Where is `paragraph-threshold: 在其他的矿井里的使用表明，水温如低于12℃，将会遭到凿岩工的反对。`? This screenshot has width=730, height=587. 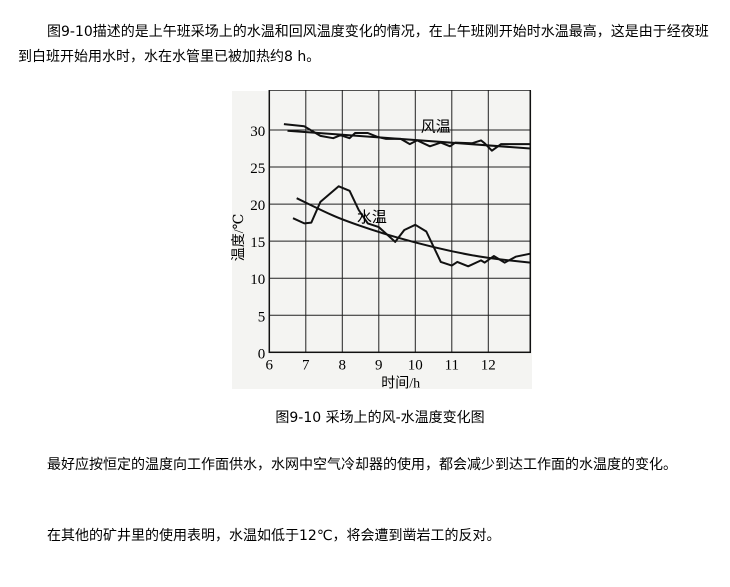
paragraph-threshold: 在其他的矿井里的使用表明，水温如低于12℃，将会遭到凿岩工的反对。 is located at coordinates (274, 536).